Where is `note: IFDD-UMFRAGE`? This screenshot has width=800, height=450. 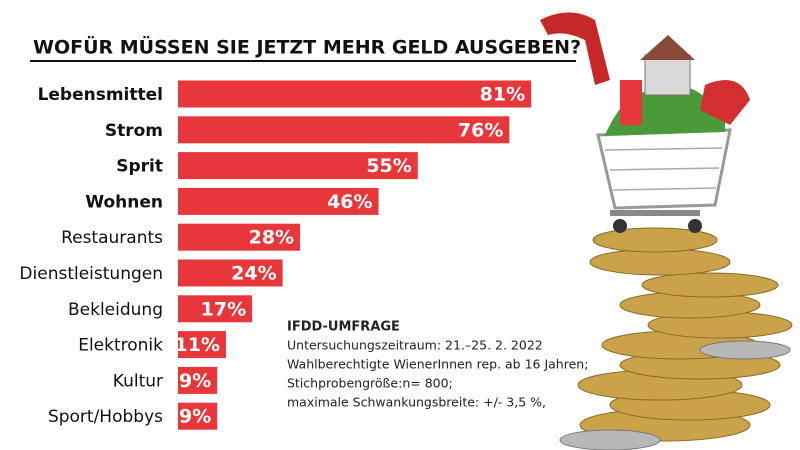 note: IFDD-UMFRAGE is located at coordinates (343, 327).